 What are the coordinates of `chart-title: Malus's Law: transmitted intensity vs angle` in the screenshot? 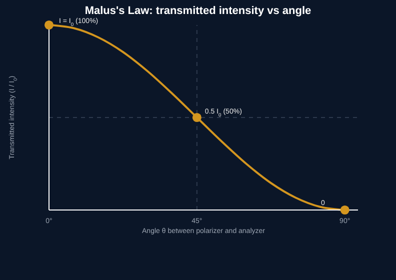 It's located at (198, 11).